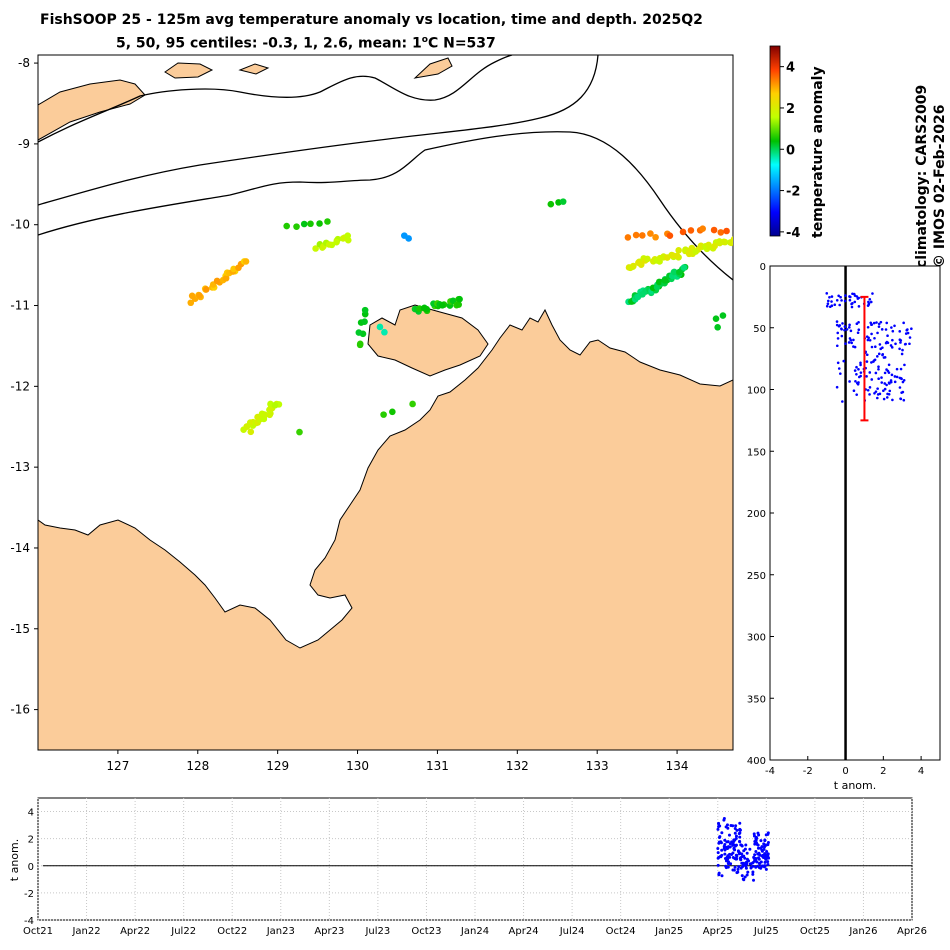 The width and height of the screenshot is (950, 950). I want to click on ts-xtick-label: Apr24, so click(524, 931).